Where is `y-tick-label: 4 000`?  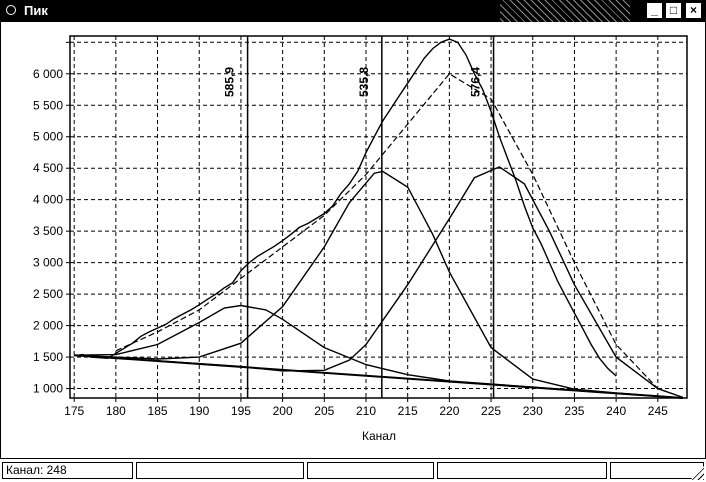
y-tick-label: 4 000 is located at coordinates (48, 200).